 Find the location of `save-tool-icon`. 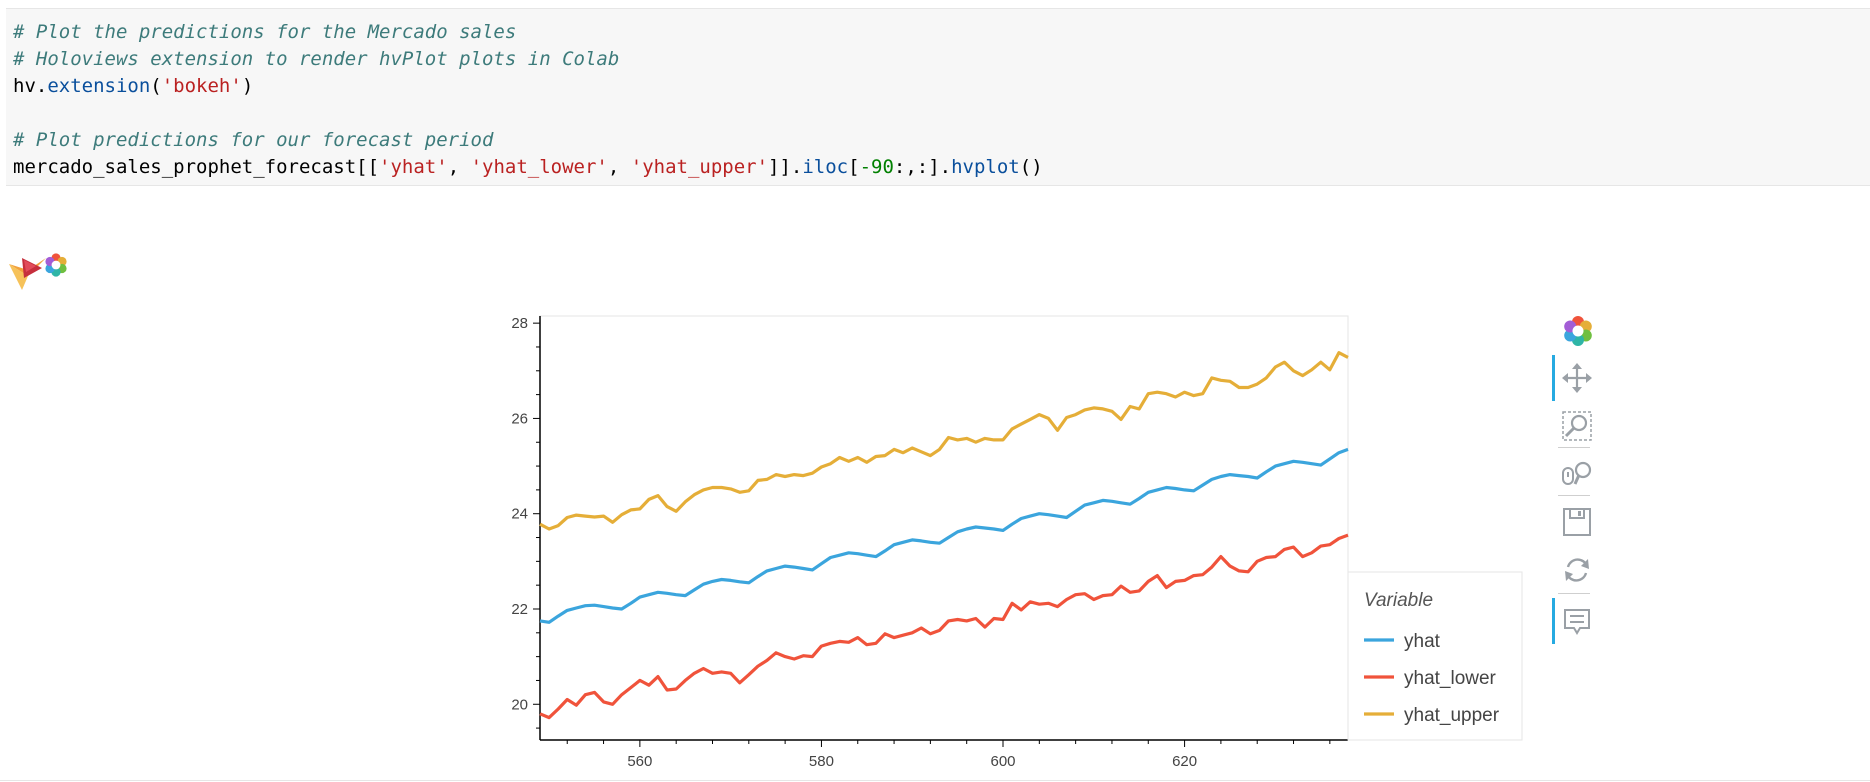

save-tool-icon is located at coordinates (1577, 522).